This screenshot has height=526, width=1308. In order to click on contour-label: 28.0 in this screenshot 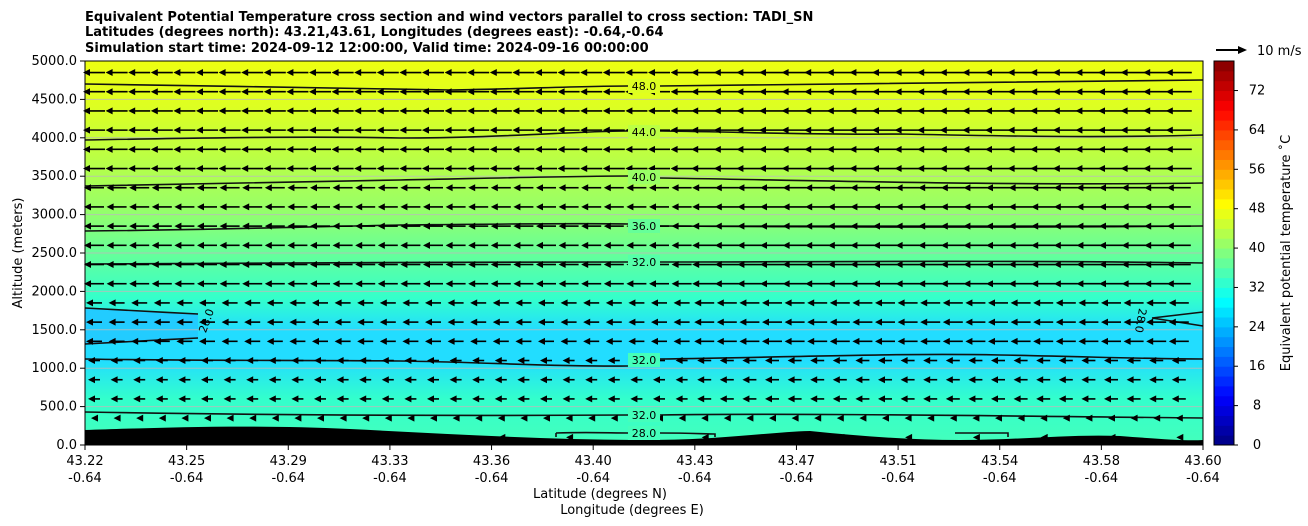, I will do `click(1140, 320)`.